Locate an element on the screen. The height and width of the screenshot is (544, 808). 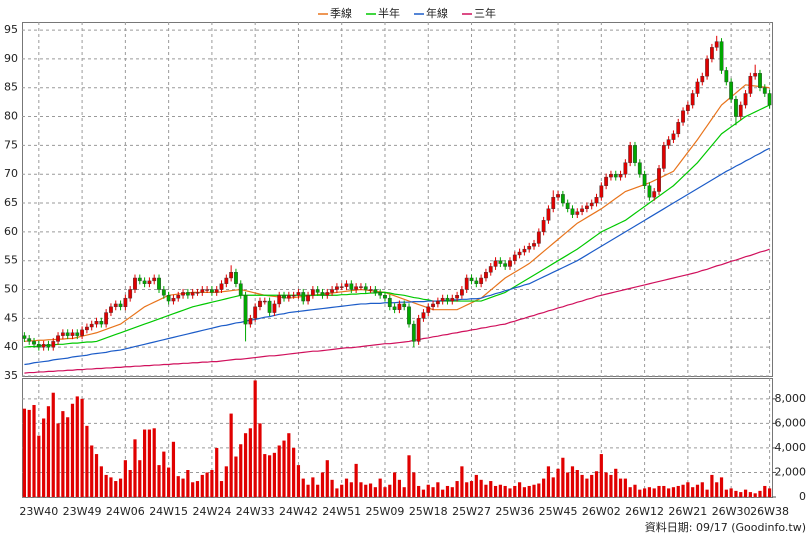
y-tick-label: 65 is located at coordinates (11, 202).